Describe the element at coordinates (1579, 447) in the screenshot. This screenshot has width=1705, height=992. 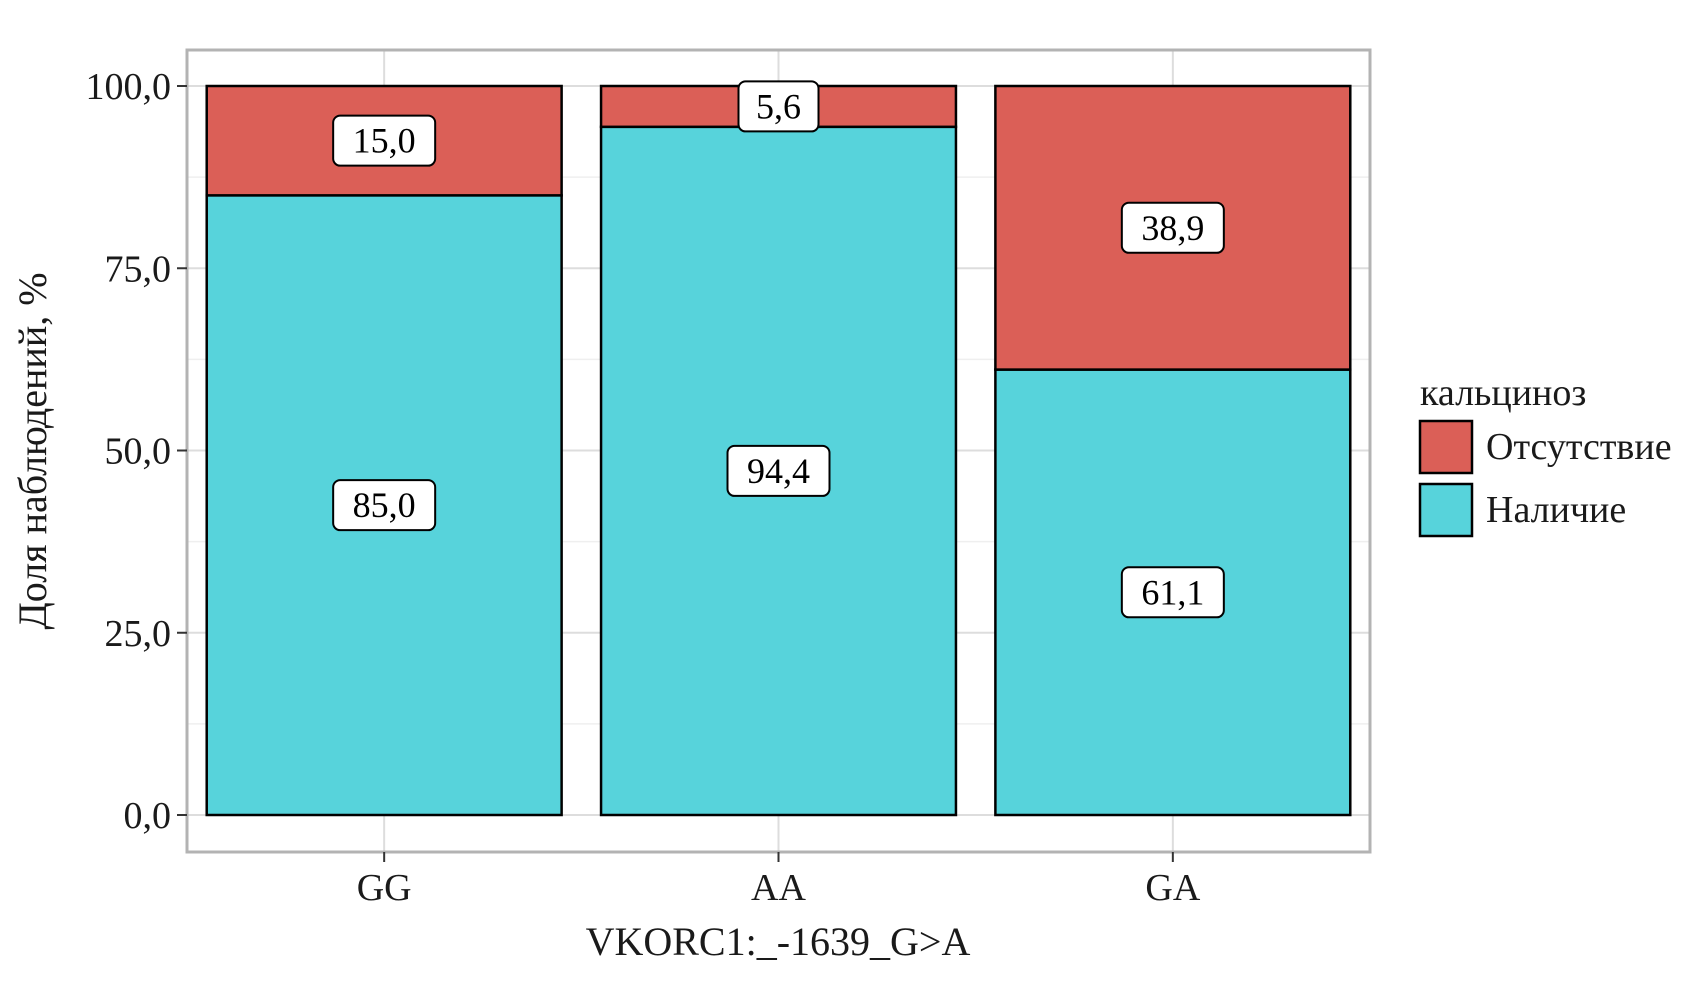
I see `legend-label-0: Отсутствие` at that location.